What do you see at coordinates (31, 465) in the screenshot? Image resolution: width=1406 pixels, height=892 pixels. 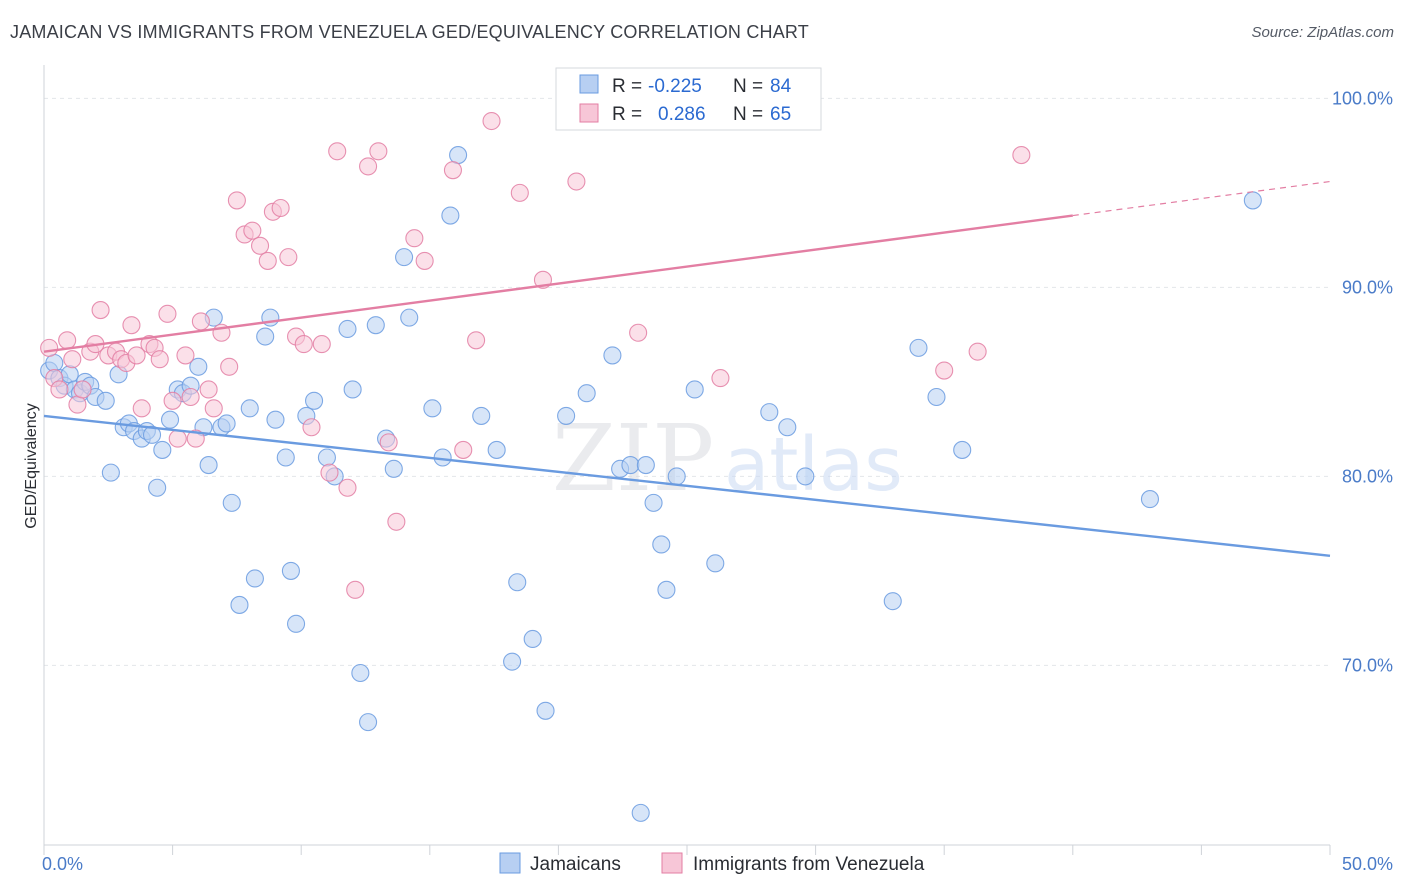 I see `y-axis-label: GED/Equivalency` at bounding box center [31, 465].